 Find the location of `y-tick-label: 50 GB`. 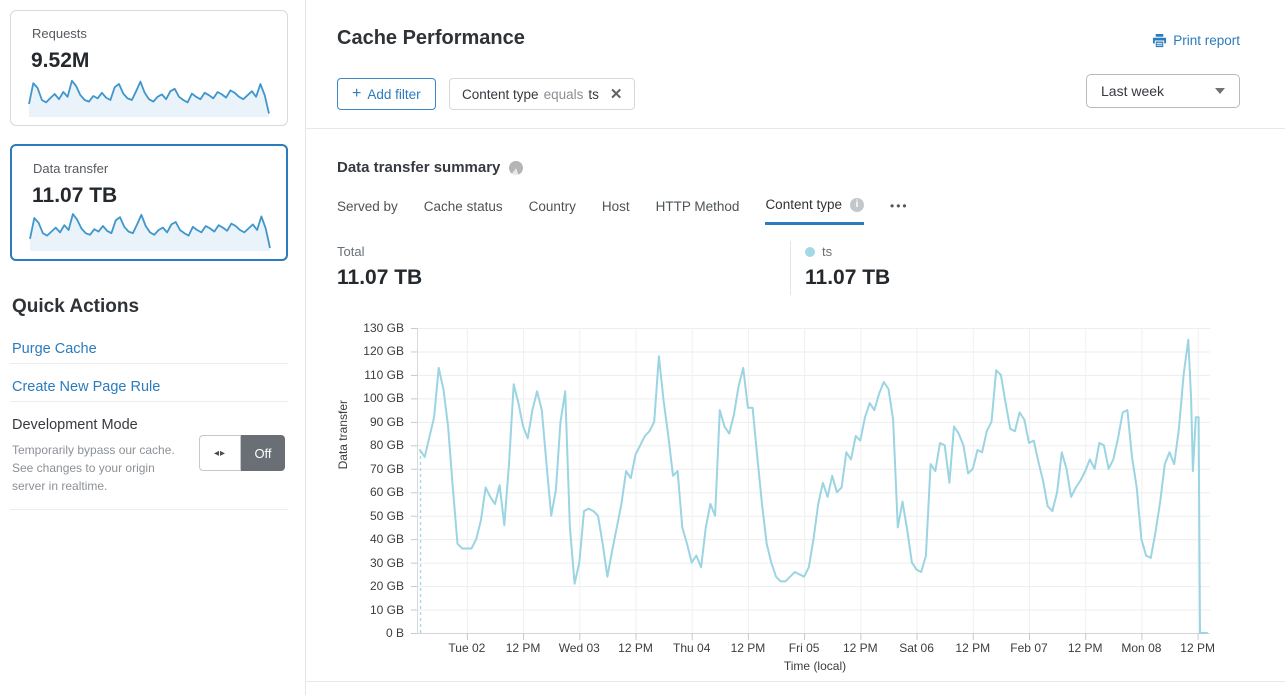

y-tick-label: 50 GB is located at coordinates (386, 515).